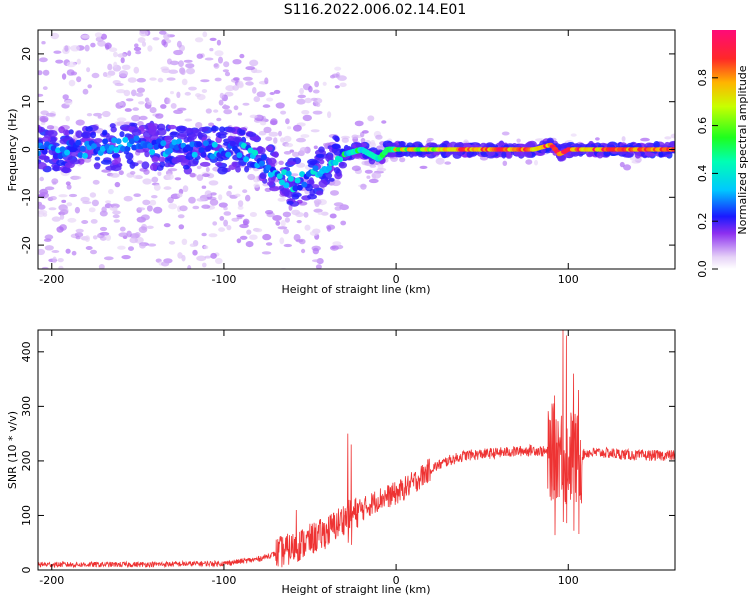 This screenshot has width=750, height=600. I want to click on y-tick-label: 0, so click(26, 570).